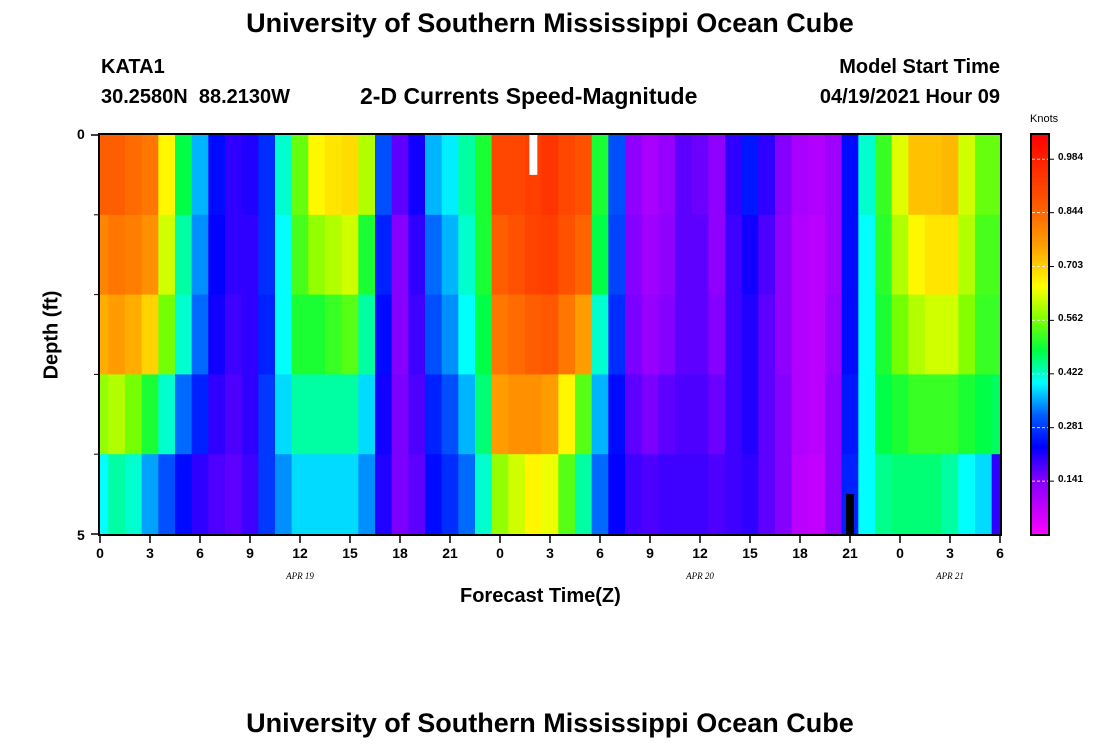  What do you see at coordinates (400, 553) in the screenshot?
I see `x-tick-label: 18` at bounding box center [400, 553].